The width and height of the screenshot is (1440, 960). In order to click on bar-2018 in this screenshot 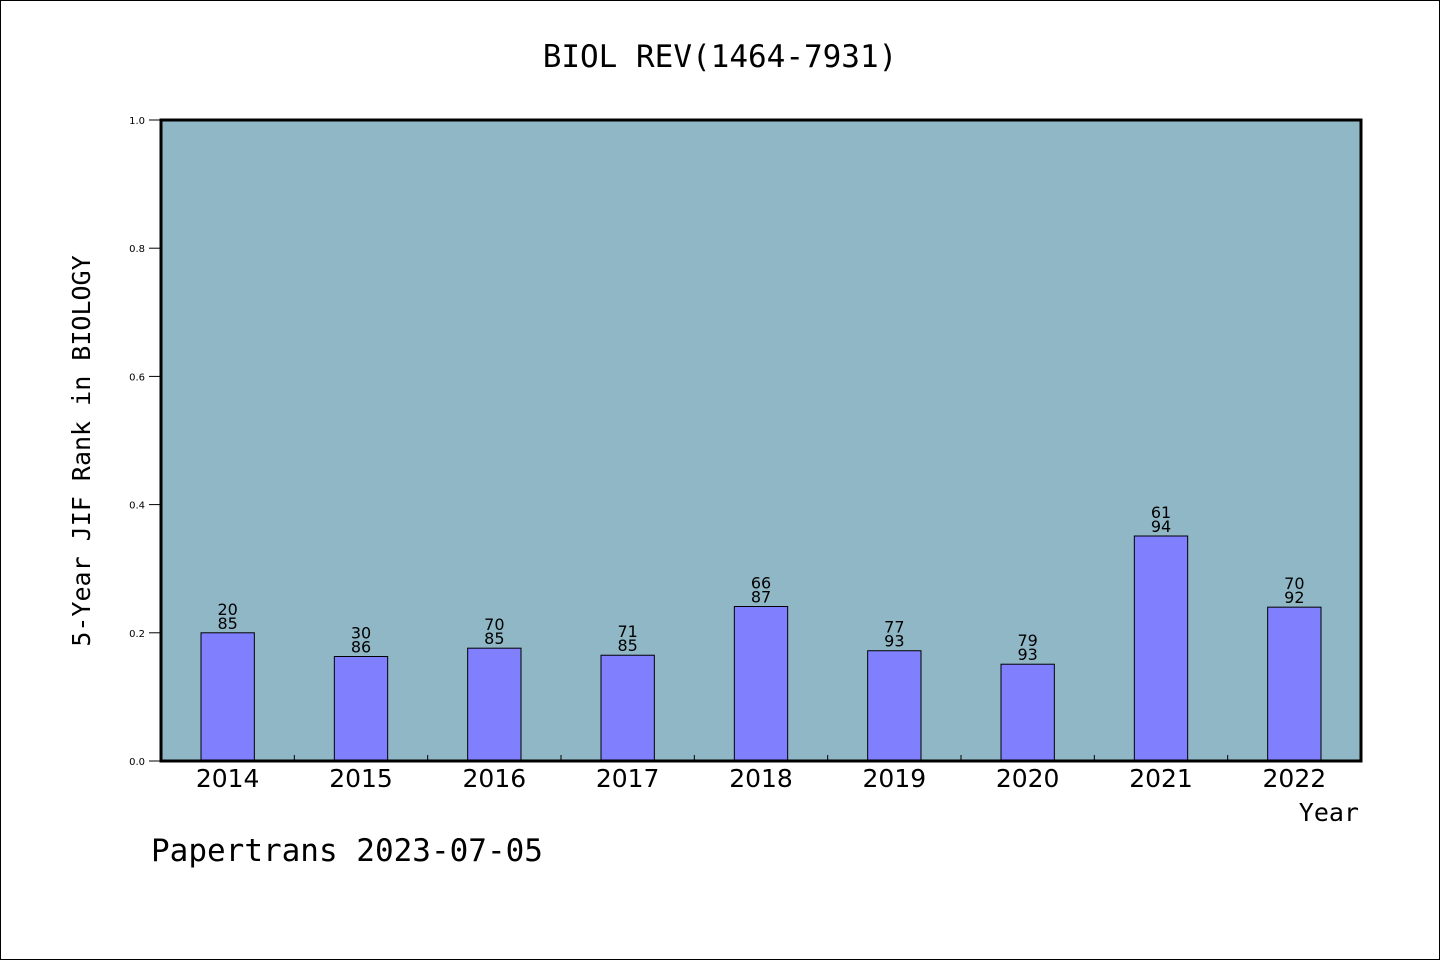, I will do `click(761, 684)`.